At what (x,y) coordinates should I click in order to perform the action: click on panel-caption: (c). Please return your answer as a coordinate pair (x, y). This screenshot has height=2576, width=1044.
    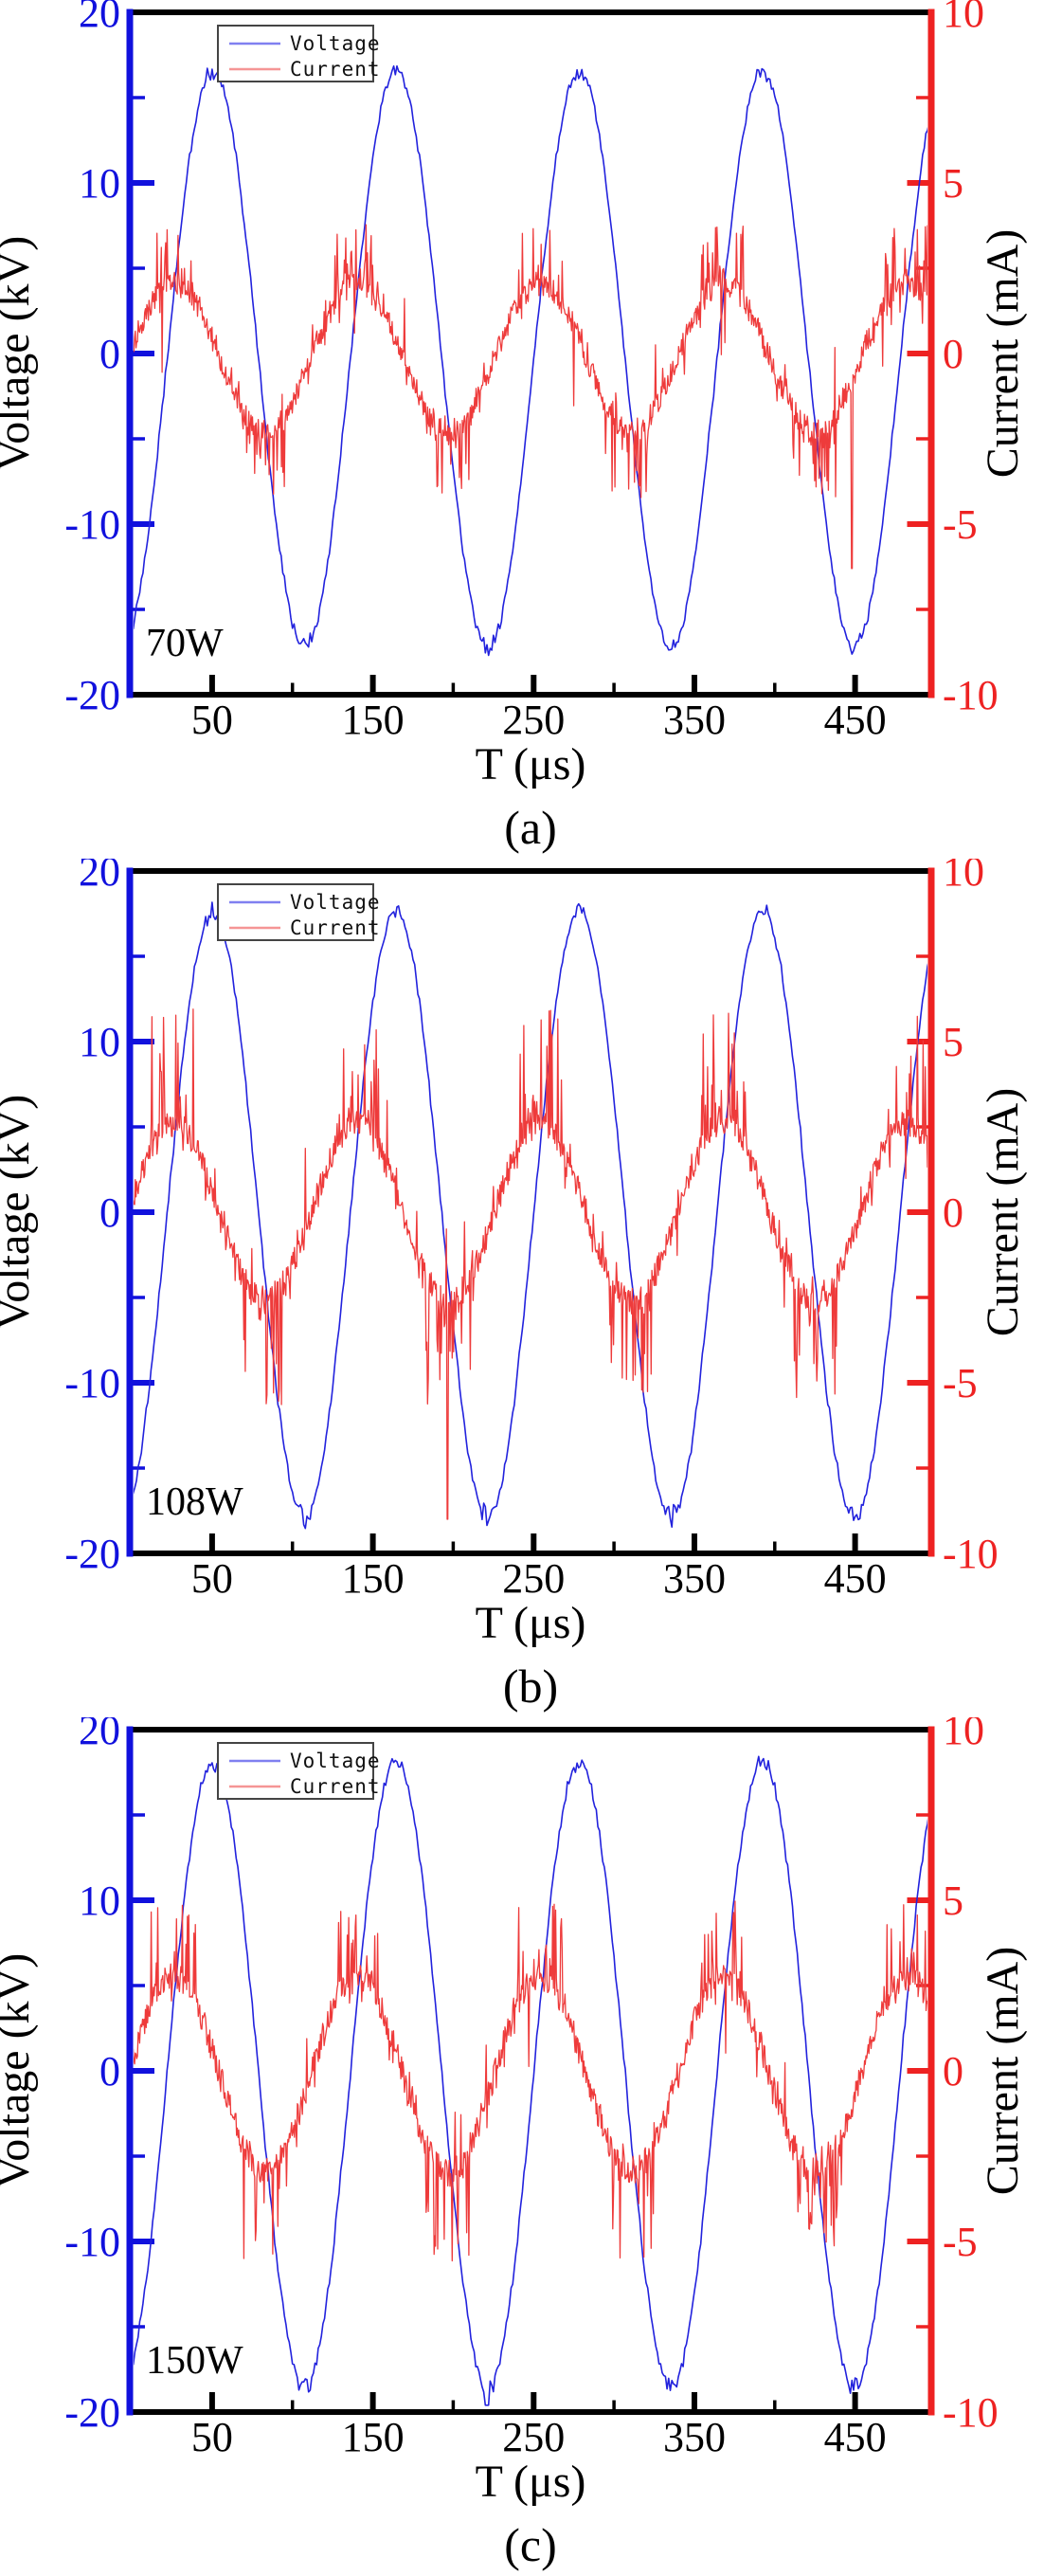
    Looking at the image, I should click on (530, 2544).